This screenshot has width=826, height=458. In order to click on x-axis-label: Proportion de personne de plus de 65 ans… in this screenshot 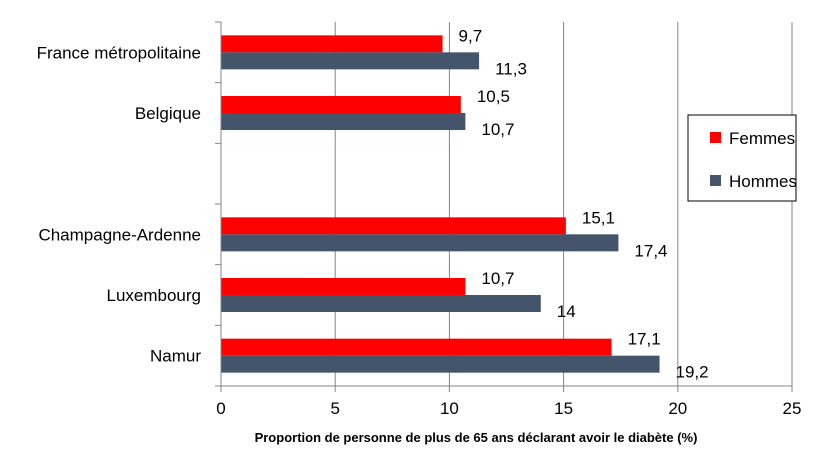, I will do `click(476, 437)`.